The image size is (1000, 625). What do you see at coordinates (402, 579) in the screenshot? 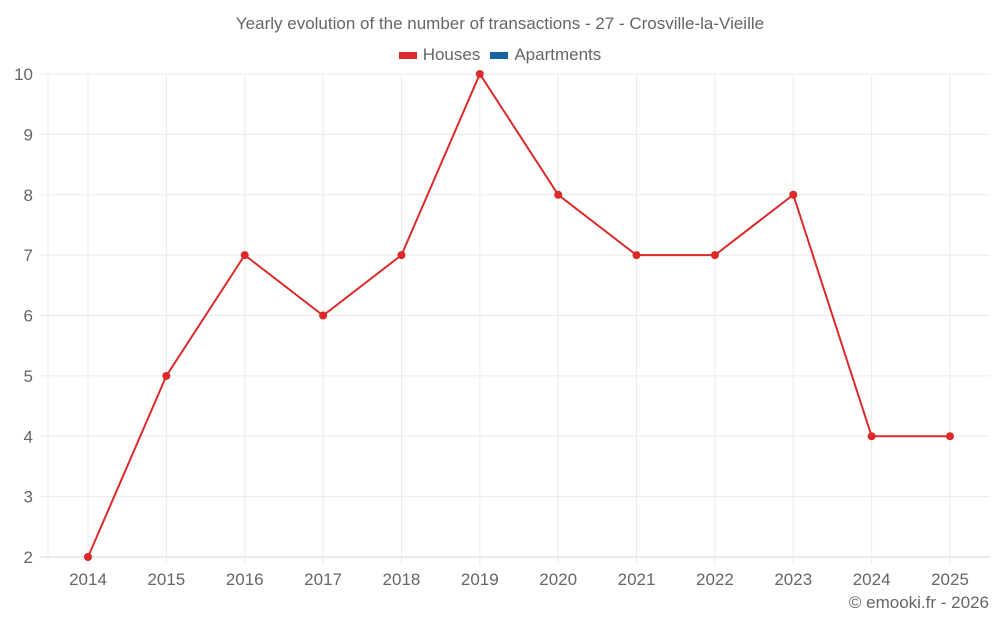
I see `x-tick-label: 2018` at bounding box center [402, 579].